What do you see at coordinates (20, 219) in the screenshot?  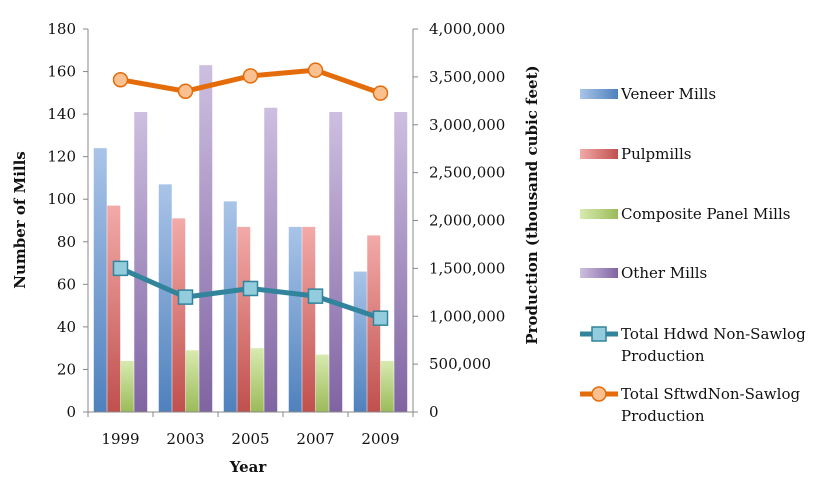 I see `y-axis-title: Number of Mills` at bounding box center [20, 219].